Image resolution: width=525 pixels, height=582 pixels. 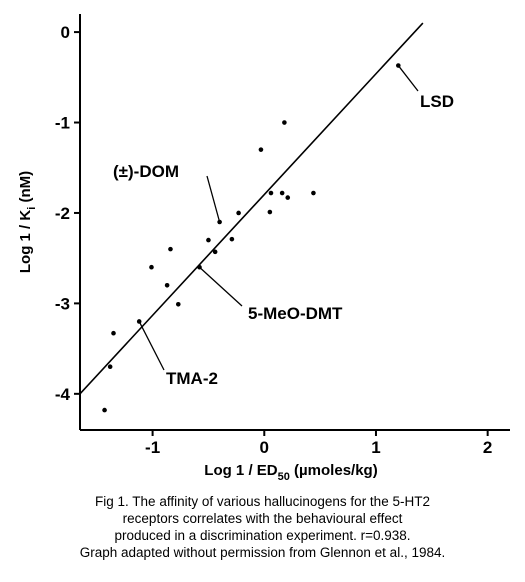 What do you see at coordinates (192, 378) in the screenshot?
I see `annotation-label: TMA-2` at bounding box center [192, 378].